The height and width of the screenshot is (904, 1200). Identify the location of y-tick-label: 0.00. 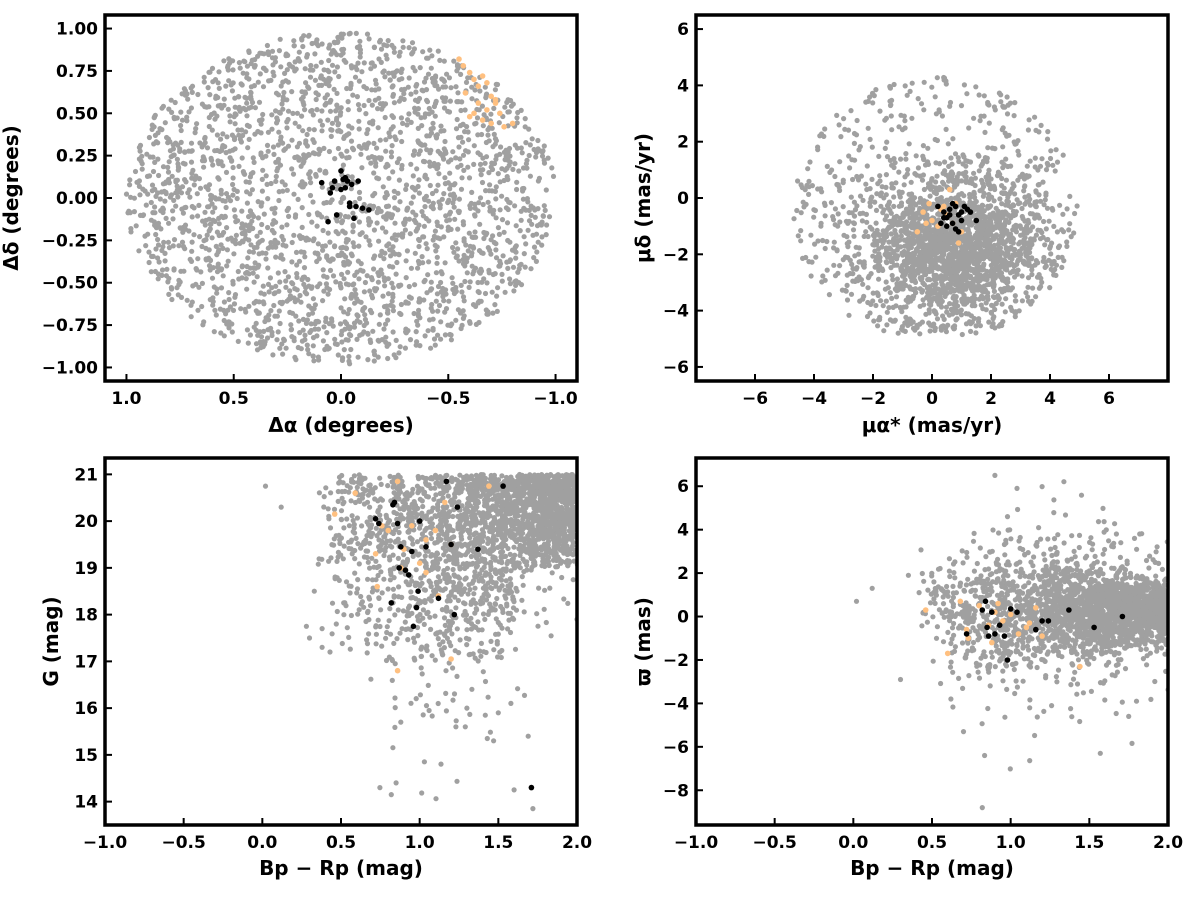
(77, 199).